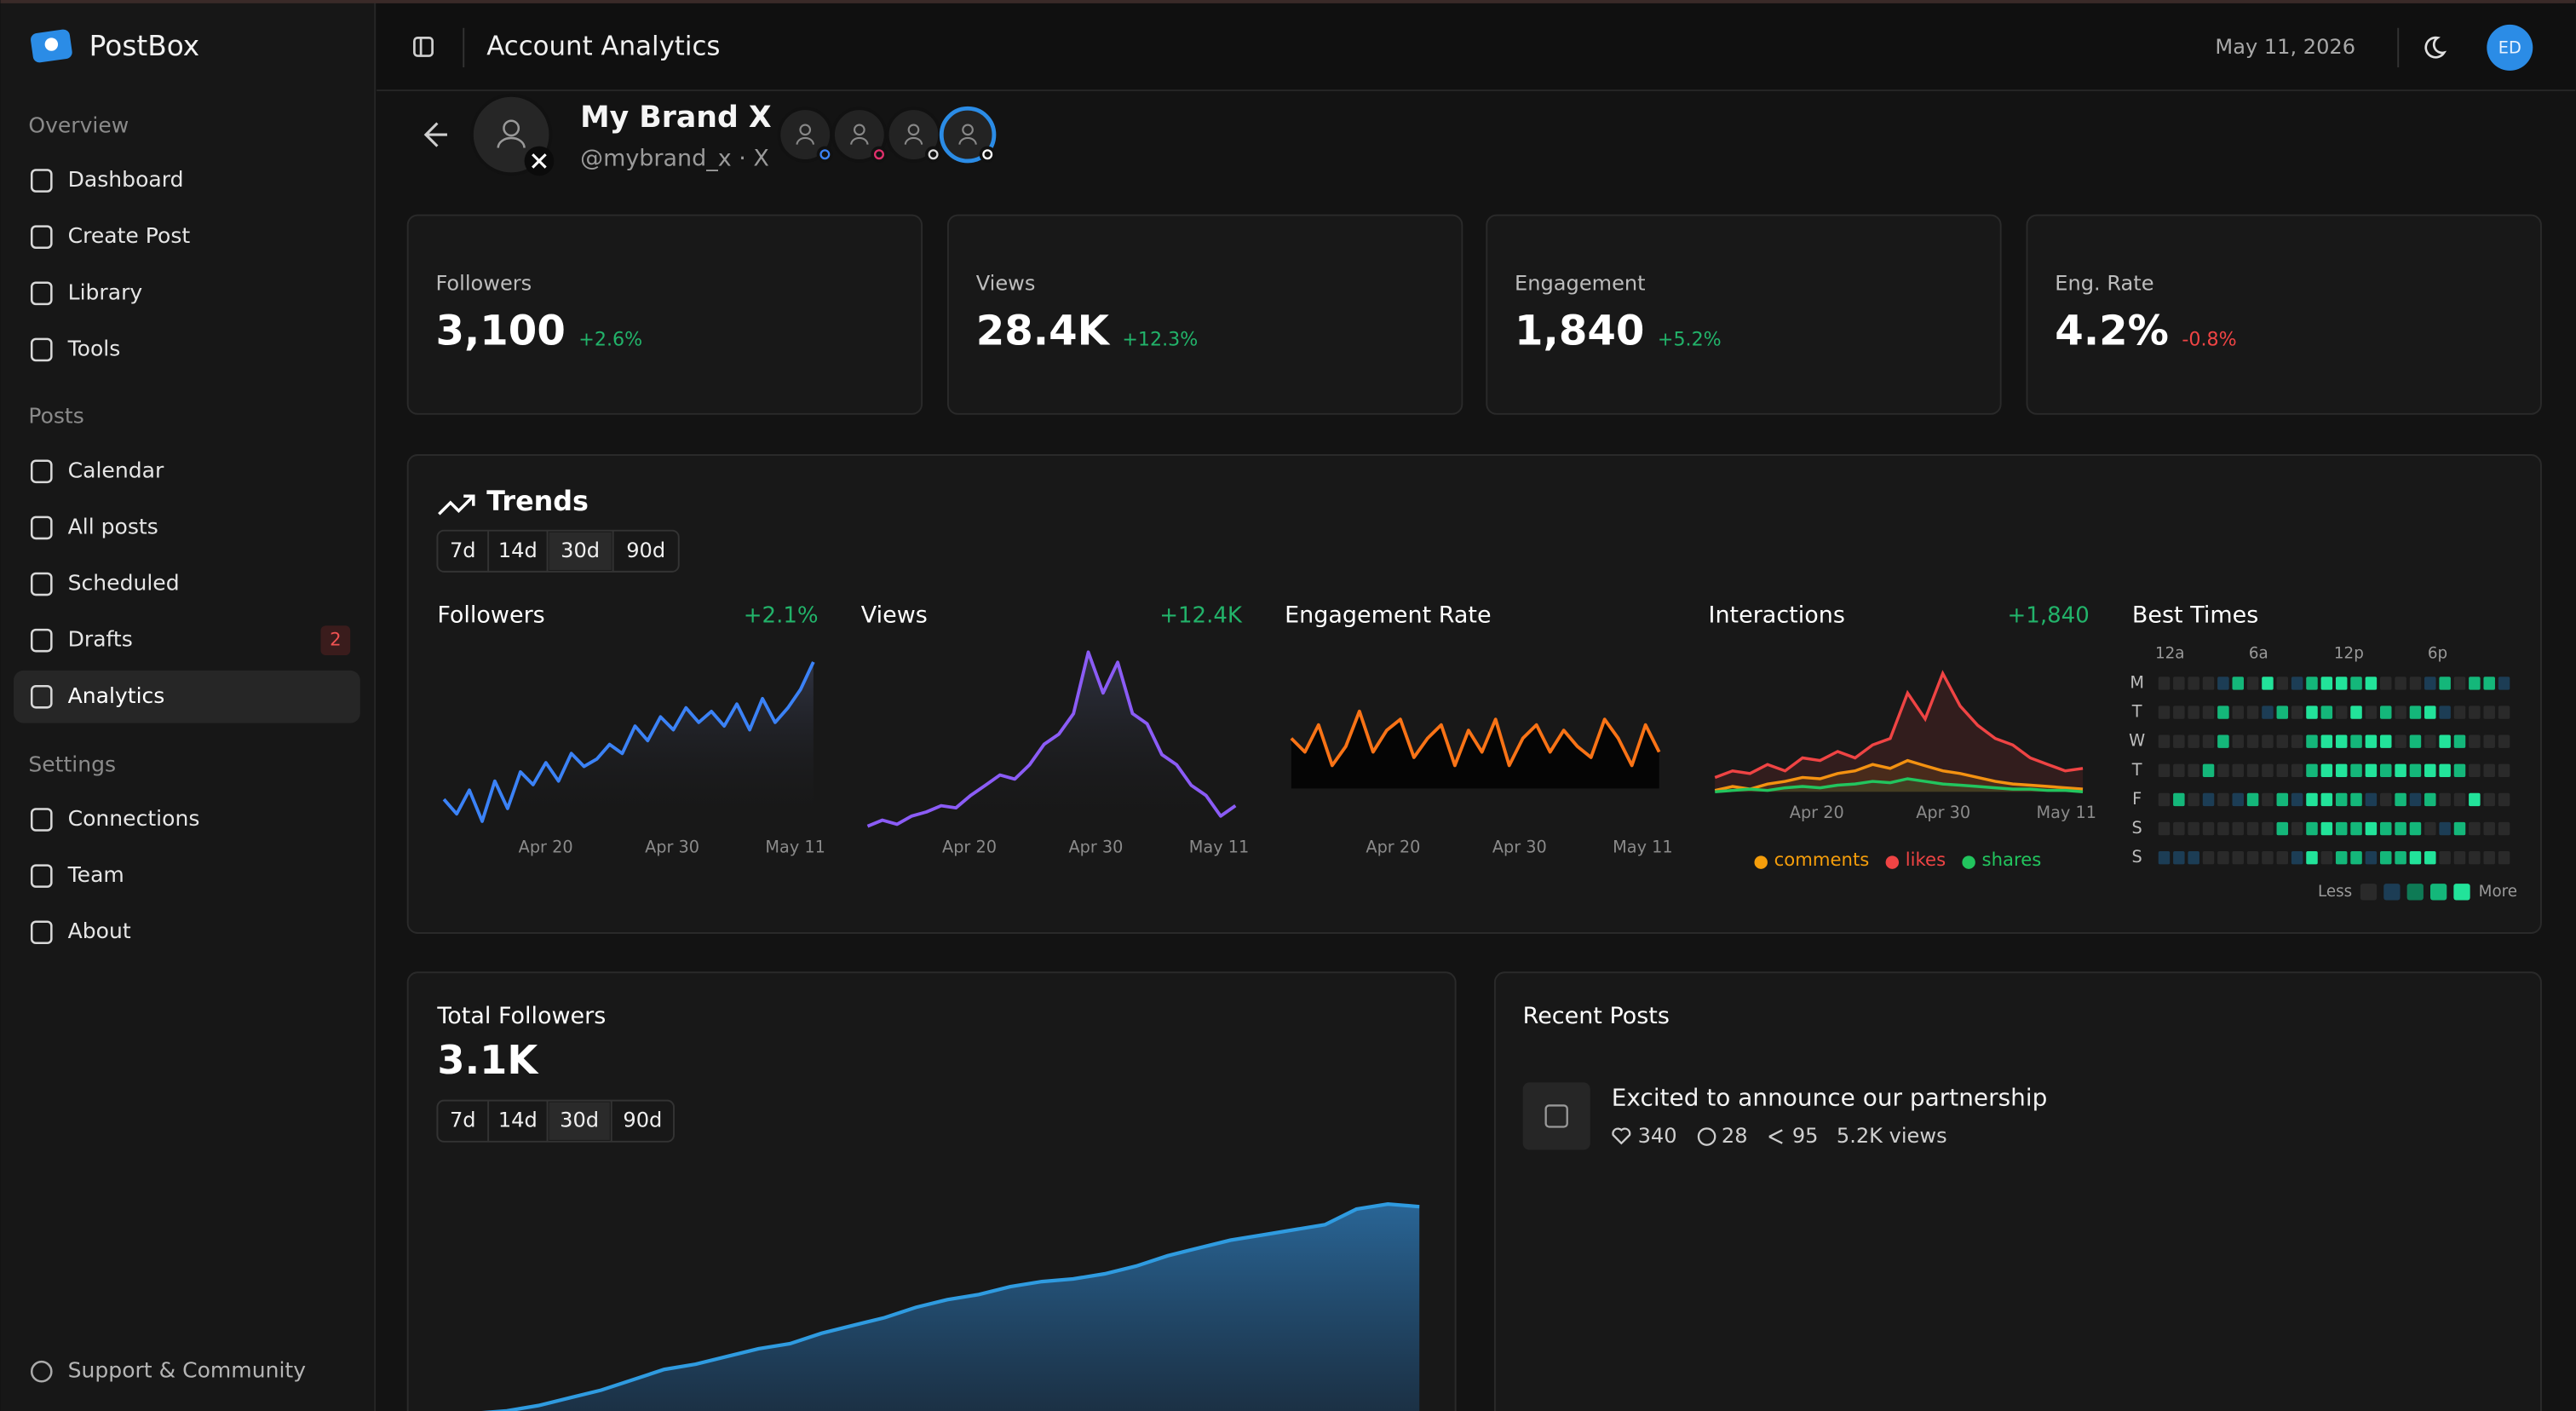 The image size is (2576, 1411). Describe the element at coordinates (483, 284) in the screenshot. I see `stat-label: Followers` at that location.